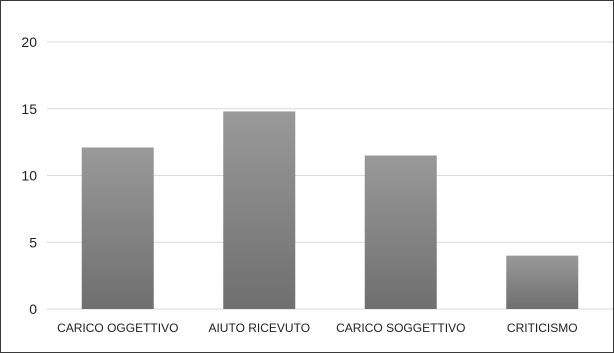  Describe the element at coordinates (259, 328) in the screenshot. I see `x-category-label-aiuto-ricevuto: AIUTO RICEVUTO` at that location.